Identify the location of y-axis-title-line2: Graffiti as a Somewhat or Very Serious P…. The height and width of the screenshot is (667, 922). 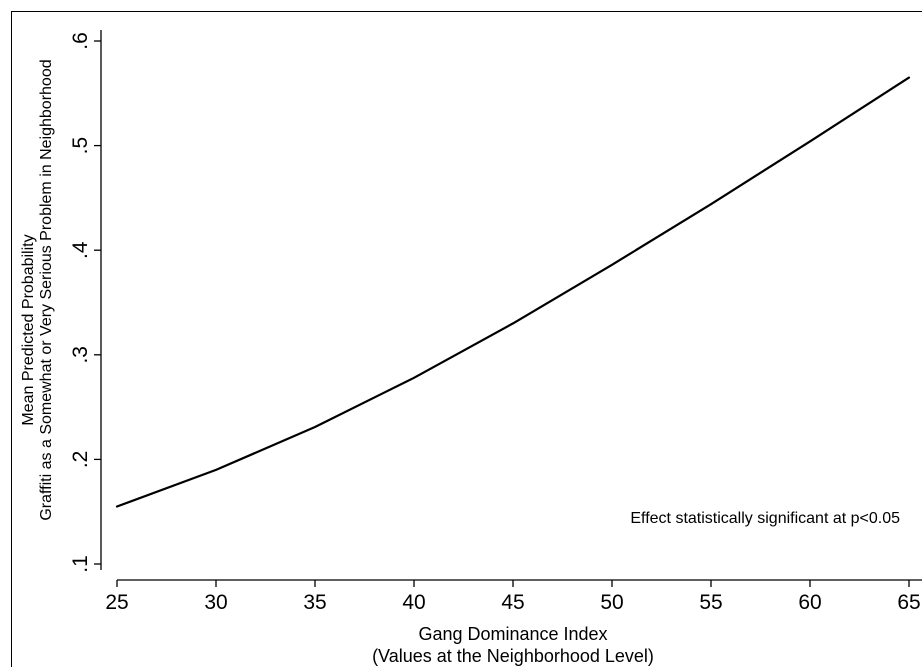
(46, 289).